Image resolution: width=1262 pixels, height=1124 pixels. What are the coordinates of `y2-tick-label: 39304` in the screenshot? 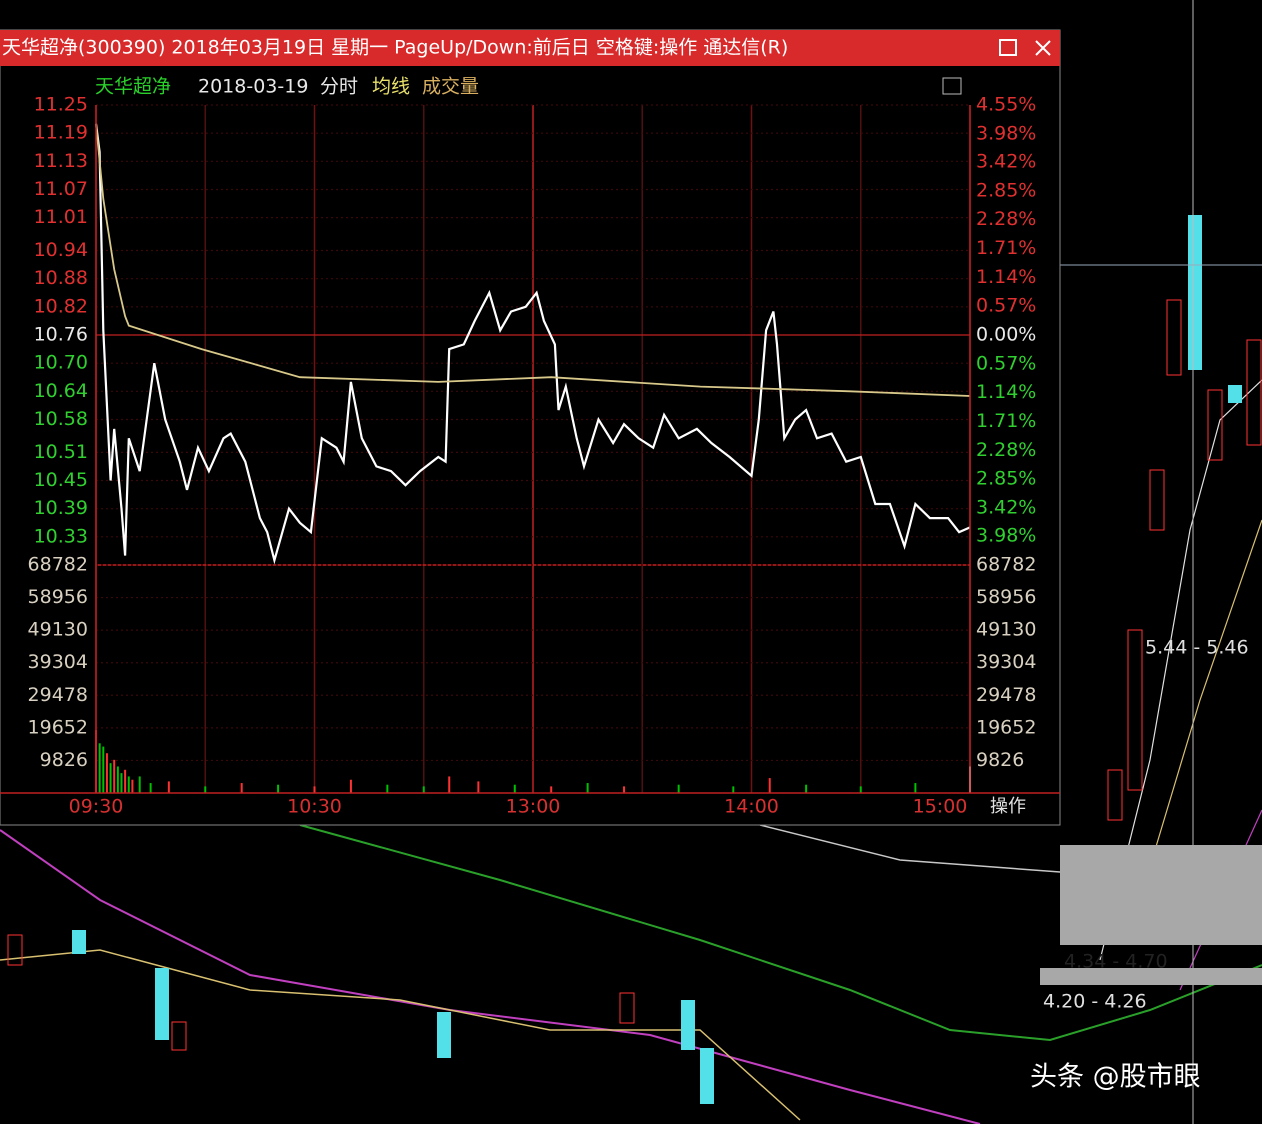 It's located at (1006, 662).